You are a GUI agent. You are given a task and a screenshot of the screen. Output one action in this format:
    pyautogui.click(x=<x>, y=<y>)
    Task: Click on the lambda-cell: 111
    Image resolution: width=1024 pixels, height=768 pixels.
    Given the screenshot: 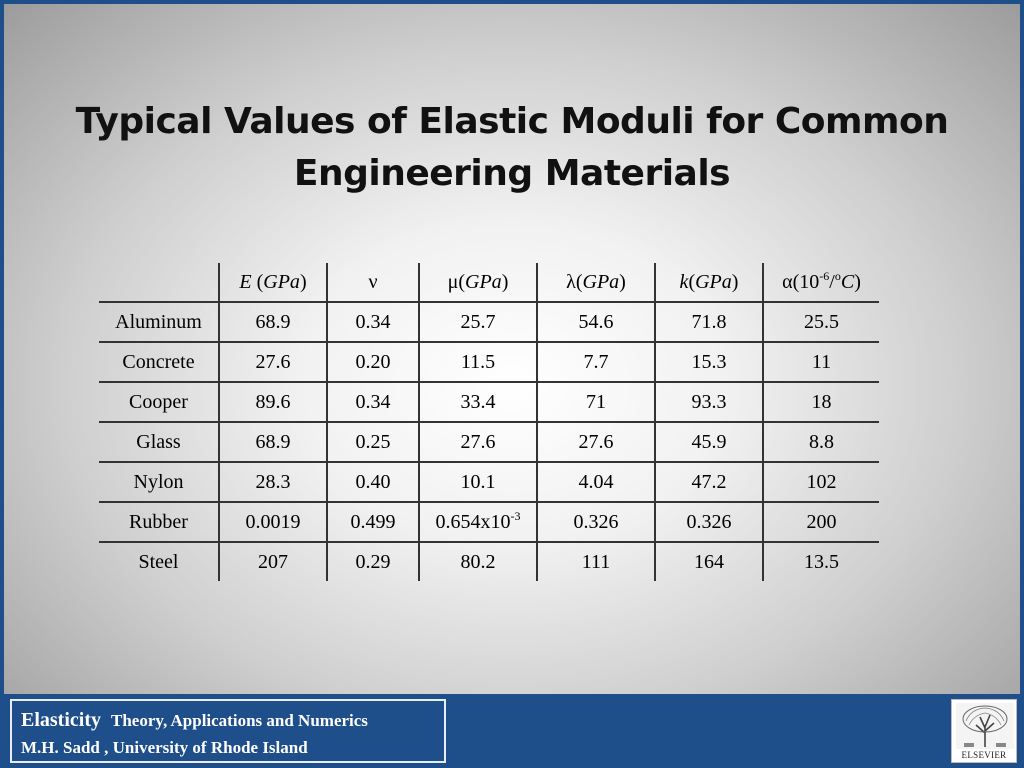 What is the action you would take?
    pyautogui.click(x=595, y=561)
    